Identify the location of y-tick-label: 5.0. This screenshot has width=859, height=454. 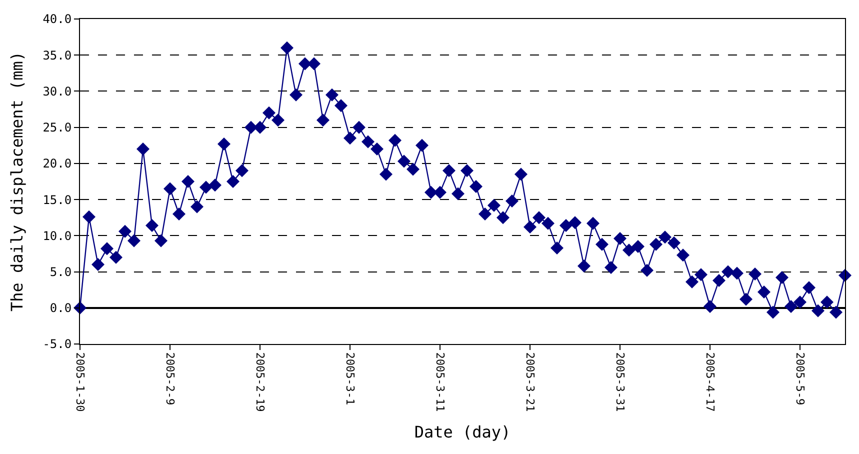
(61, 271).